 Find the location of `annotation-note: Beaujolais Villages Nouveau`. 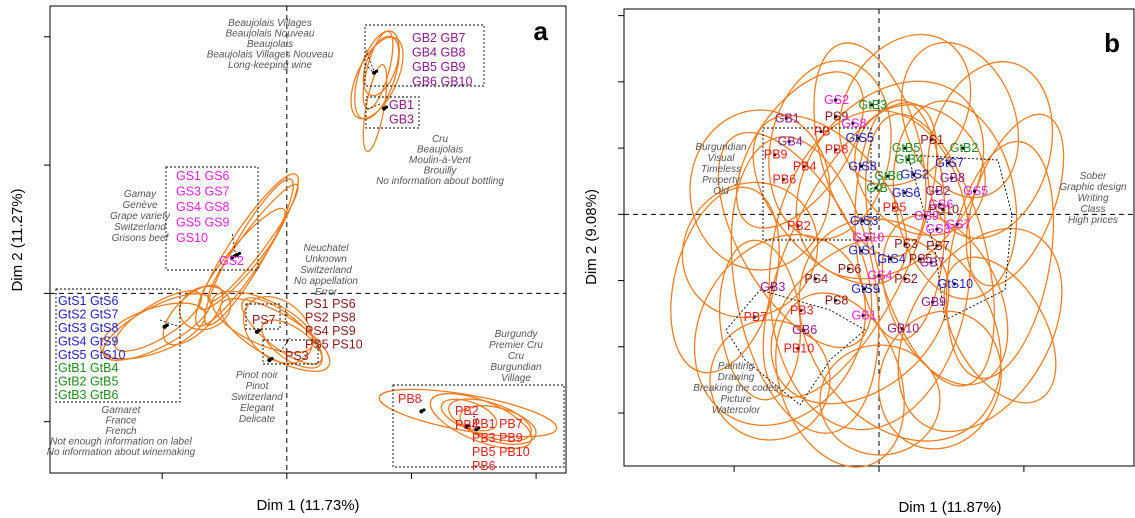

annotation-note: Beaujolais Villages Nouveau is located at coordinates (270, 55).